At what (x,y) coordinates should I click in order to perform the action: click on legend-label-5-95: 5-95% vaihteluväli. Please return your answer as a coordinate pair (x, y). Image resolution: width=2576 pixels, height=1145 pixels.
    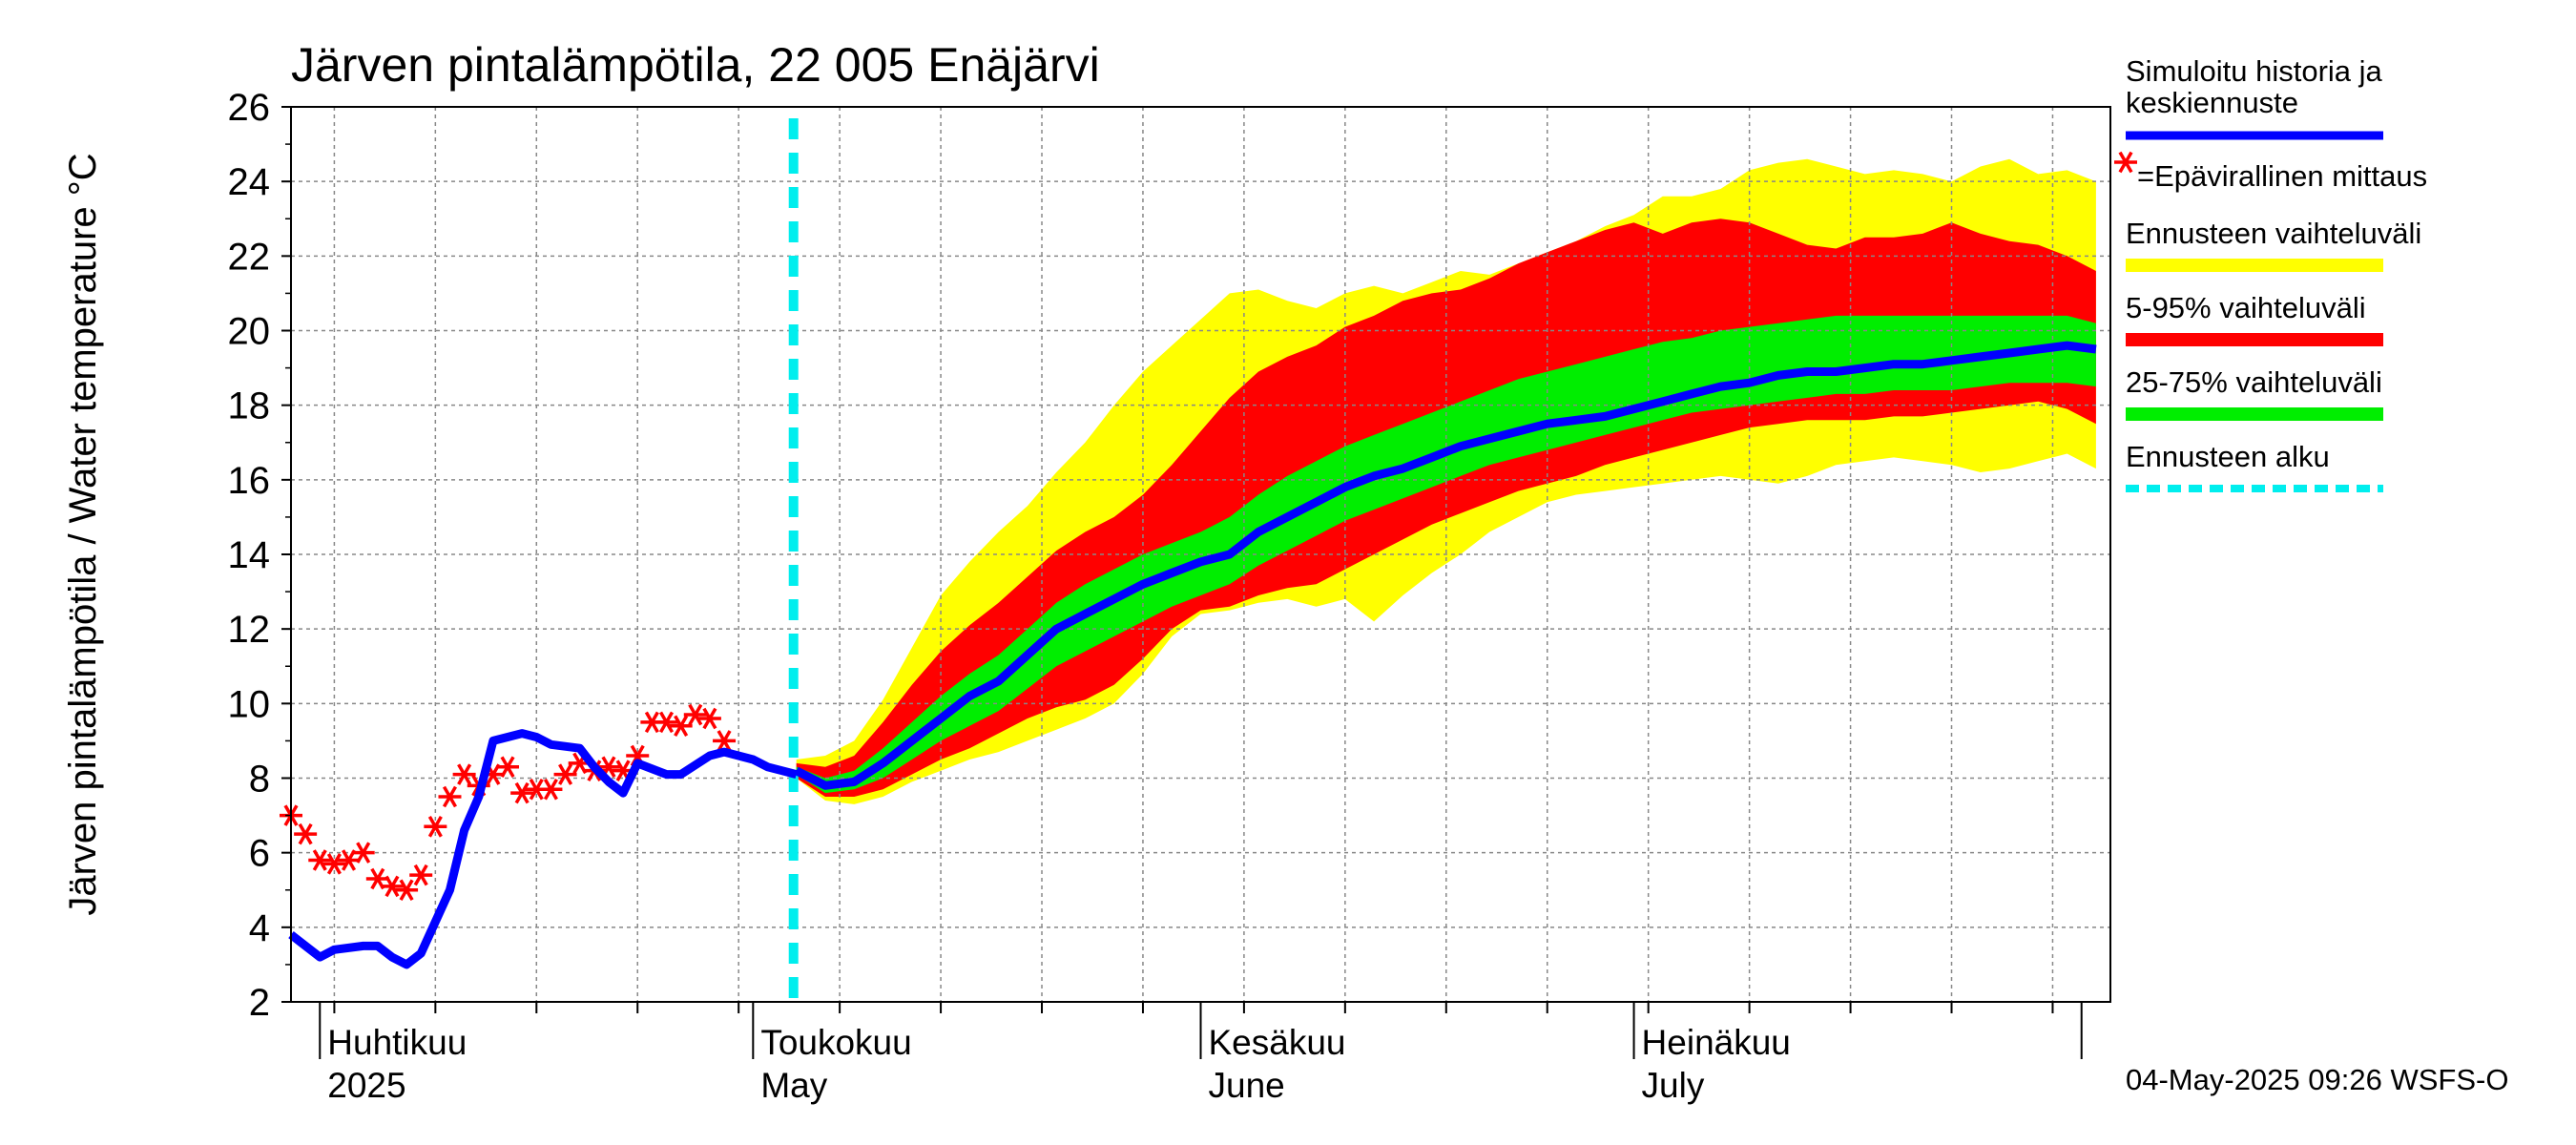
    Looking at the image, I should click on (2246, 308).